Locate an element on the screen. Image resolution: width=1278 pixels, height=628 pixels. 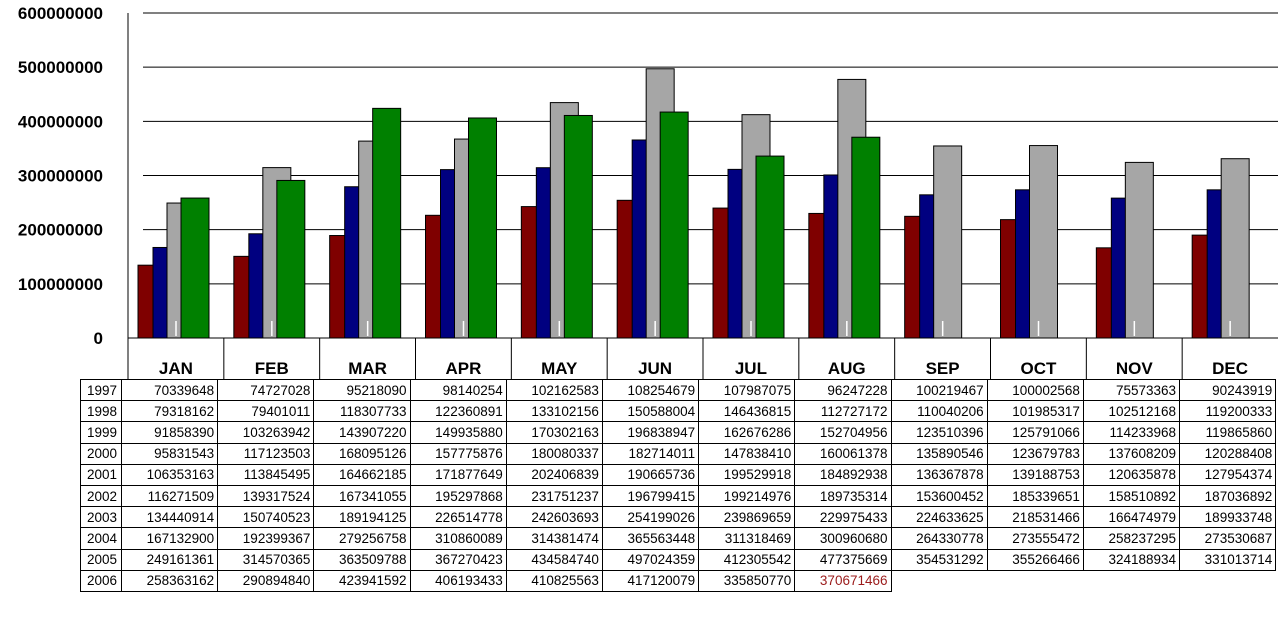
value-cell: 258363162 is located at coordinates (169, 580).